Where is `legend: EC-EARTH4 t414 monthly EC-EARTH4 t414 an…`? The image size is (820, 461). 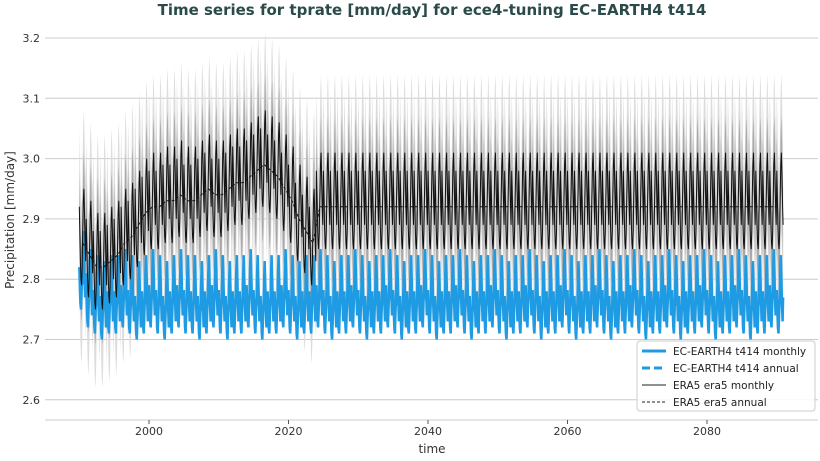 legend: EC-EARTH4 t414 monthly EC-EARTH4 t414 an… is located at coordinates (726, 376).